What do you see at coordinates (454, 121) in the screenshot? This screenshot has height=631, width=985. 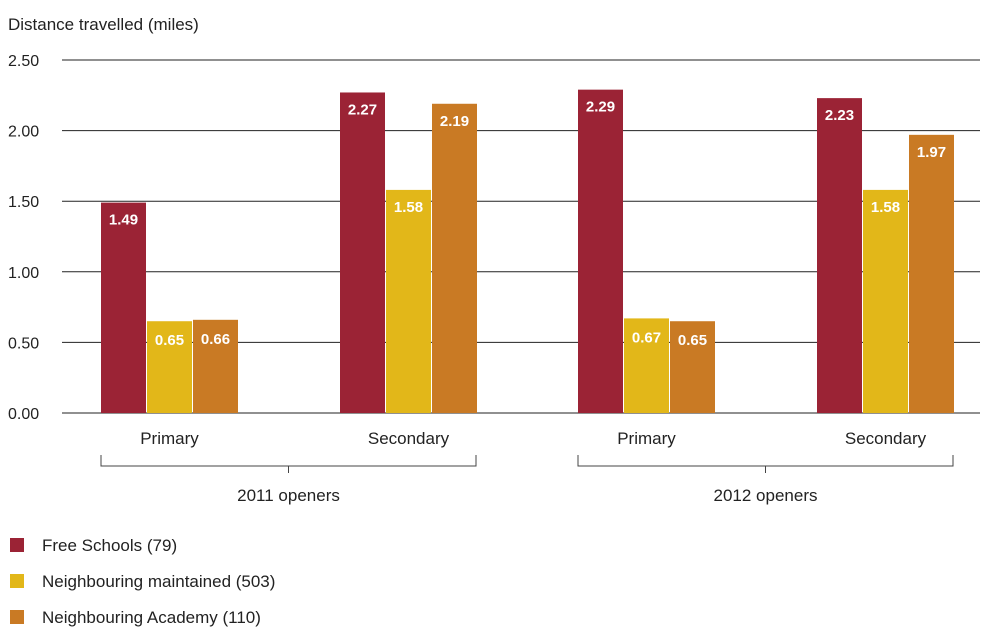 I see `bar-value-label: 2.19` at bounding box center [454, 121].